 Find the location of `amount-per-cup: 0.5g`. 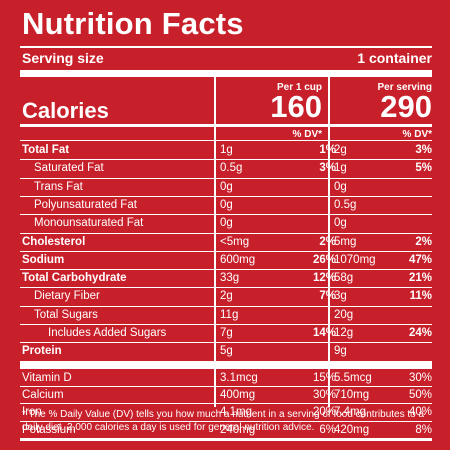

amount-per-cup: 0.5g is located at coordinates (231, 168).